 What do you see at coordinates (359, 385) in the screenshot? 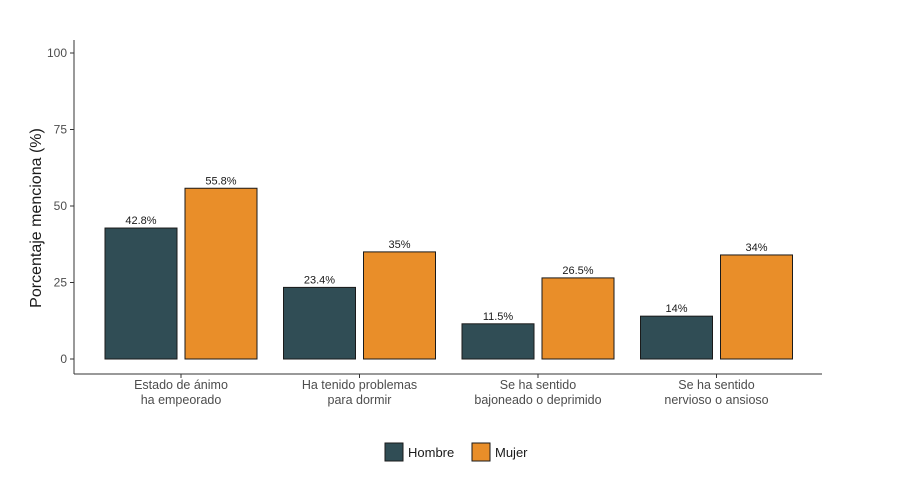
I see `x-tick-label-line: Ha tenido problemas` at bounding box center [359, 385].